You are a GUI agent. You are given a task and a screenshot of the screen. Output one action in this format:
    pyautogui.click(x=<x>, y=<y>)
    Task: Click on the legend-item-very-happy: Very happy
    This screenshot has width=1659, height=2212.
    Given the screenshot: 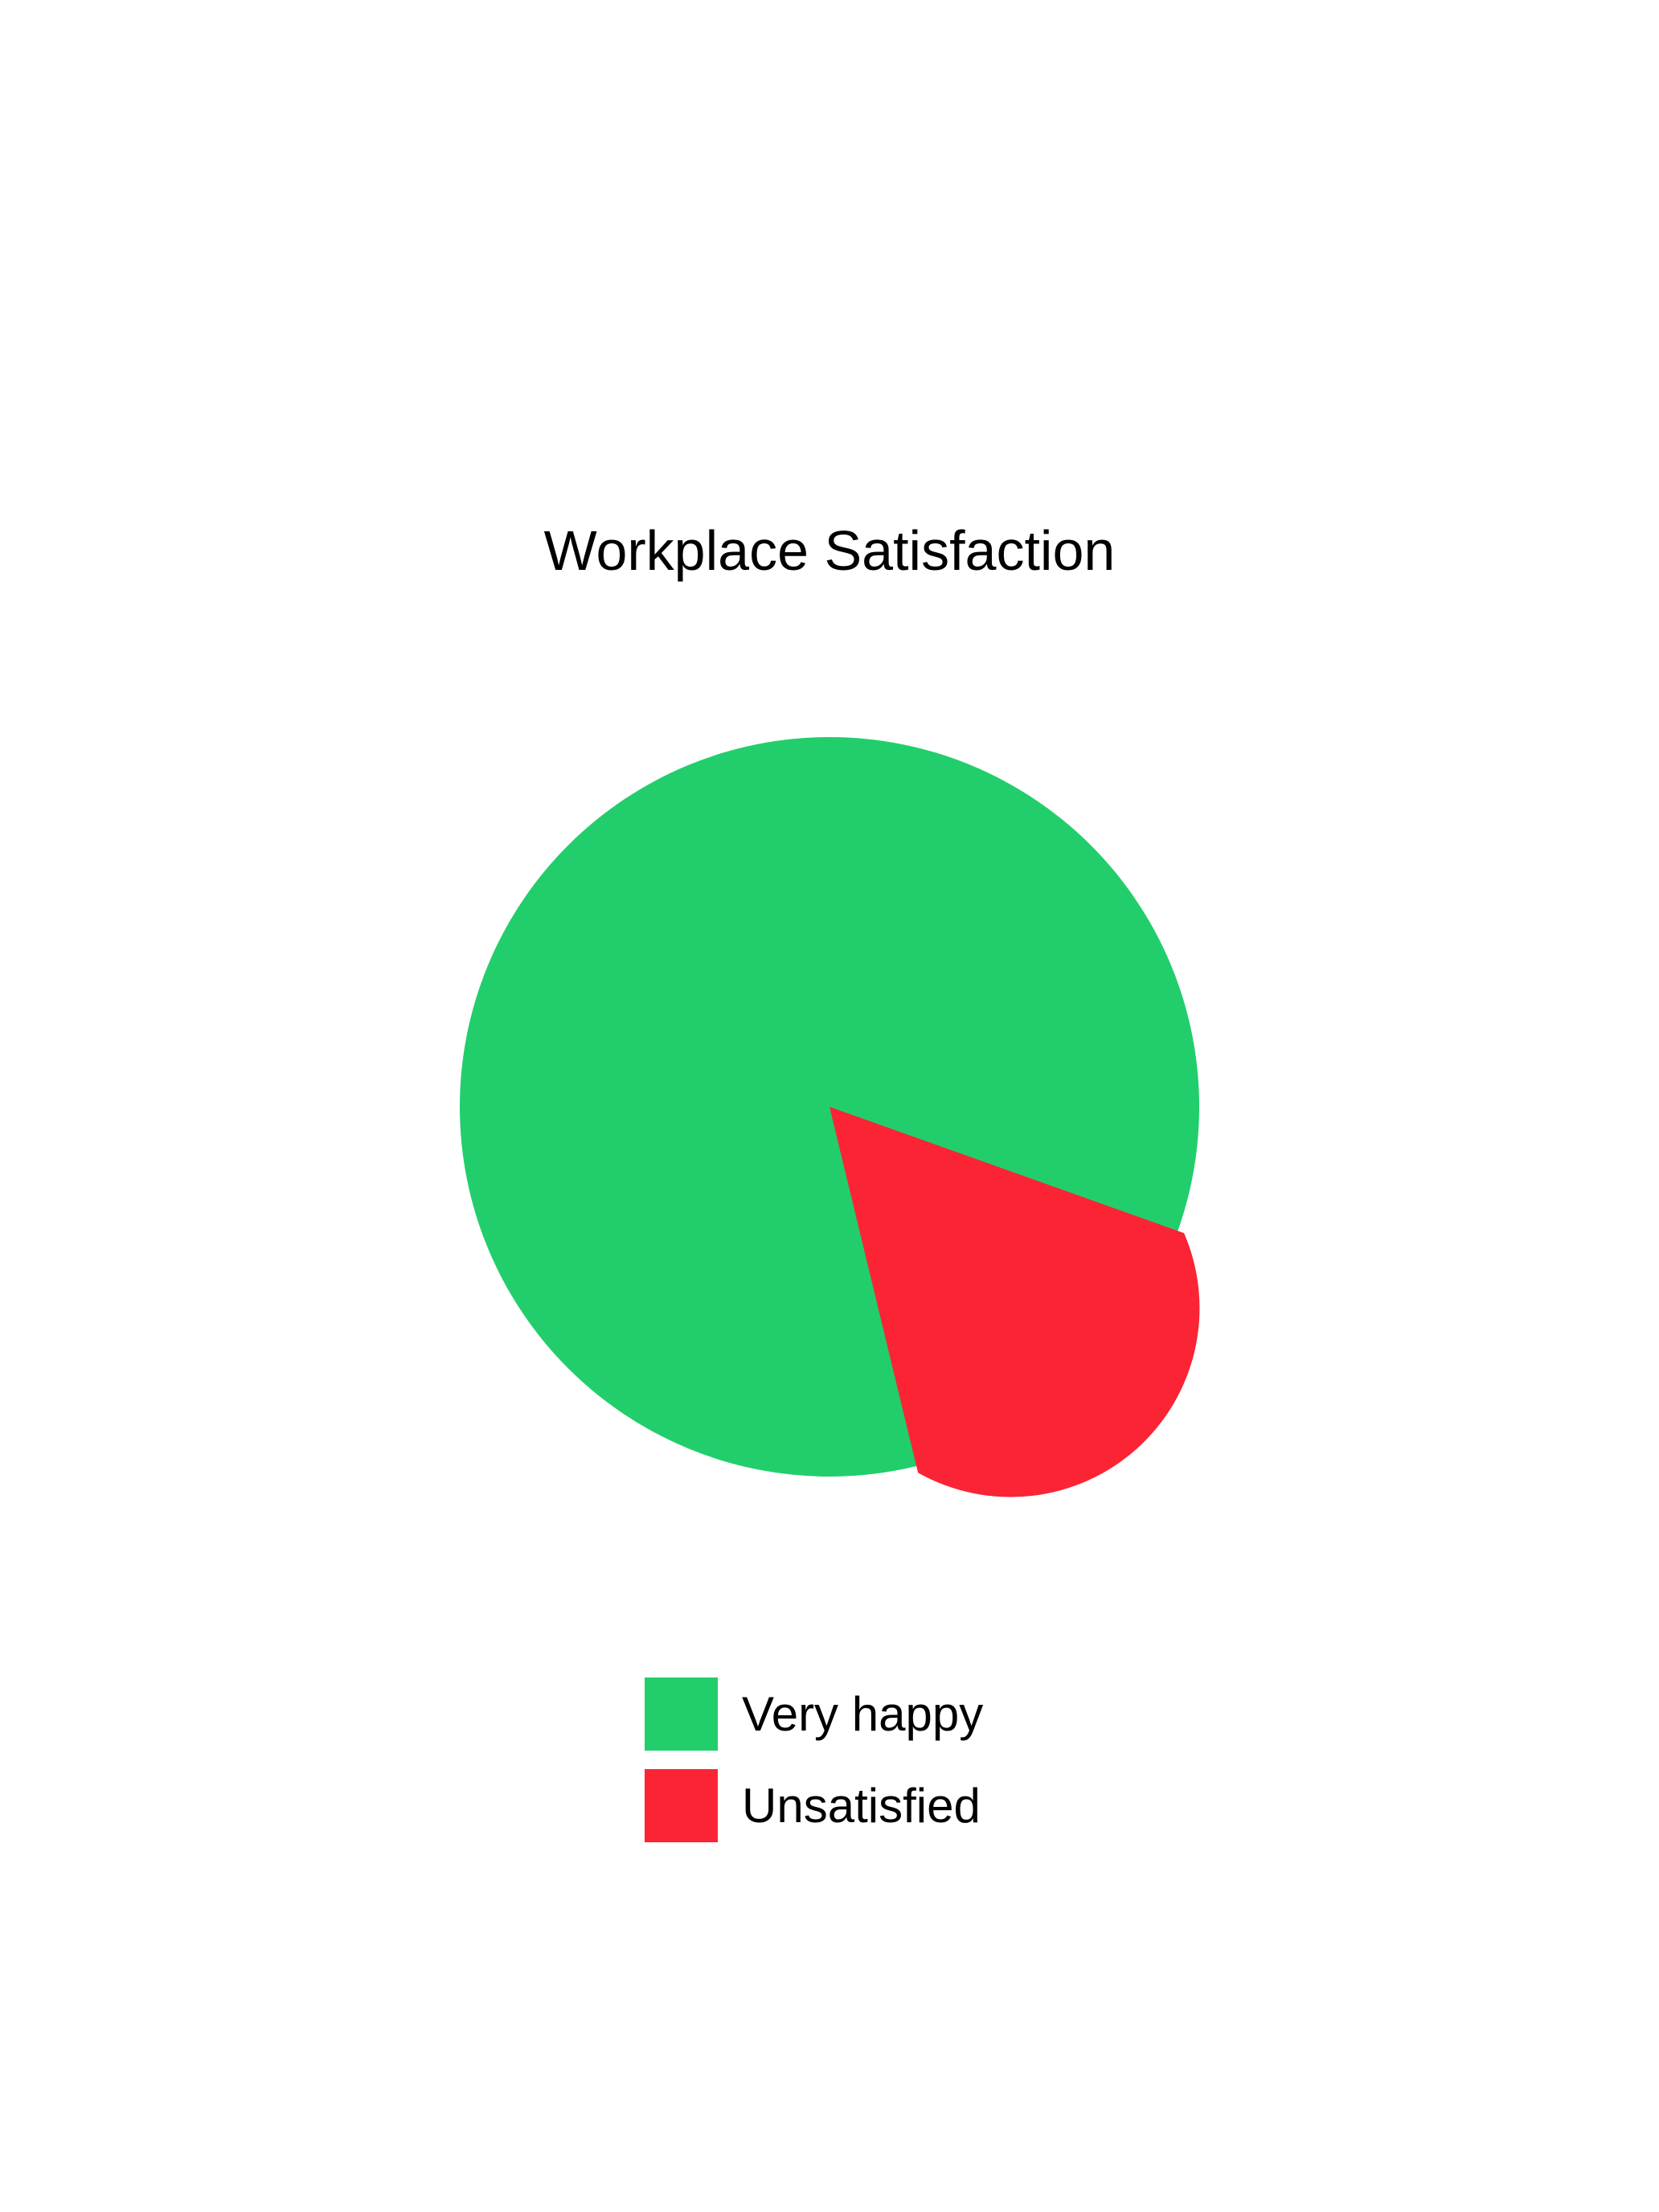 What is the action you would take?
    pyautogui.click(x=814, y=1714)
    